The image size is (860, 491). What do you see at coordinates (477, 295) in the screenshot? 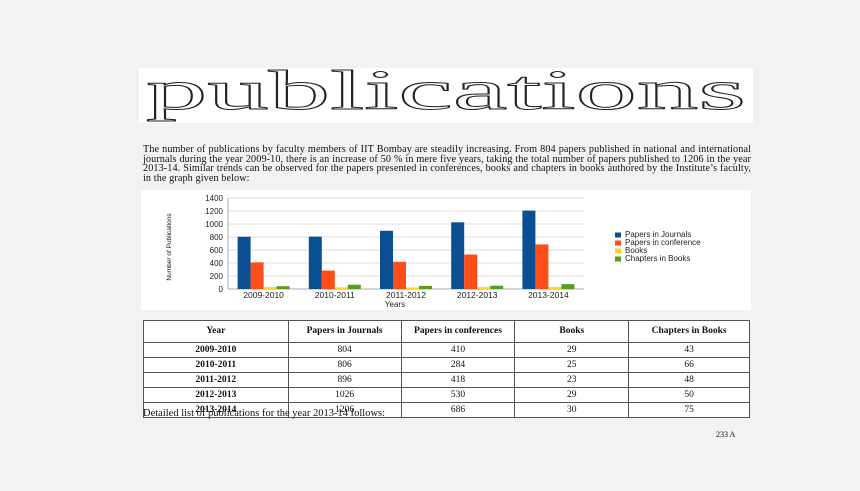
I see `x-tick-label: 2012-2013` at bounding box center [477, 295].